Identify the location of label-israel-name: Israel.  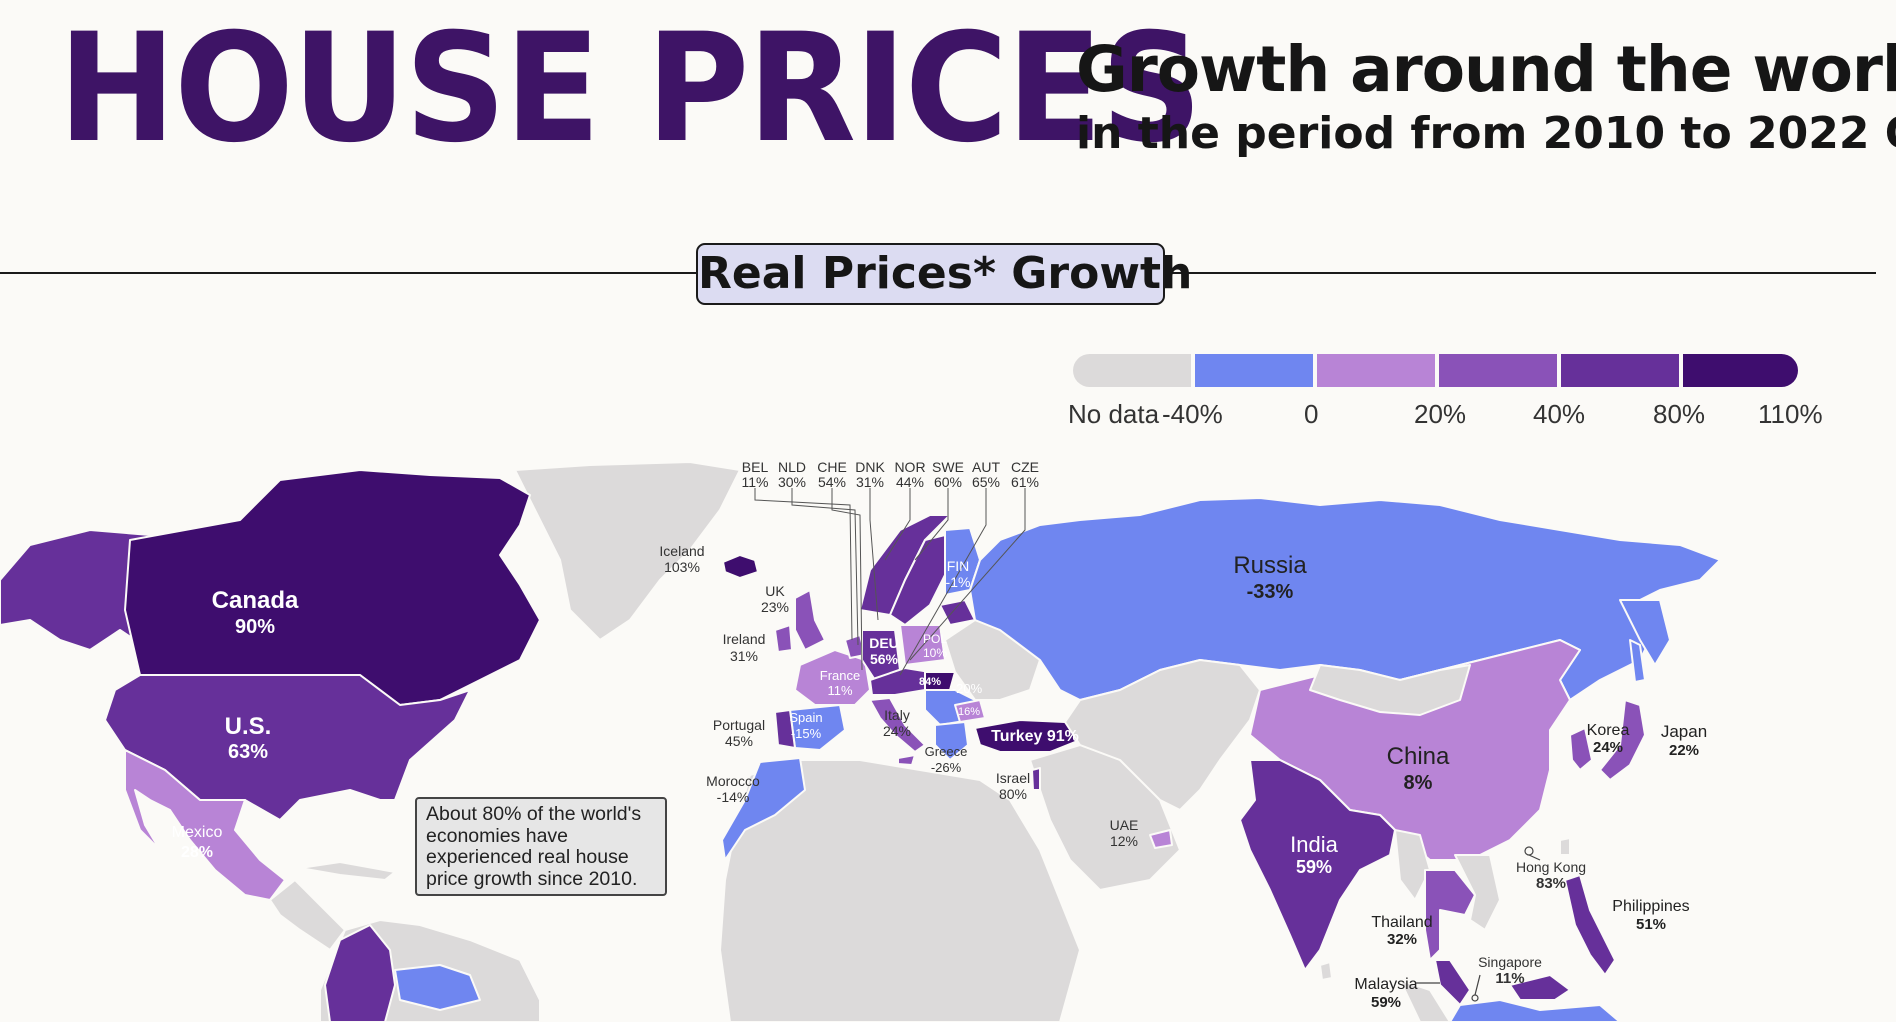
(1013, 778).